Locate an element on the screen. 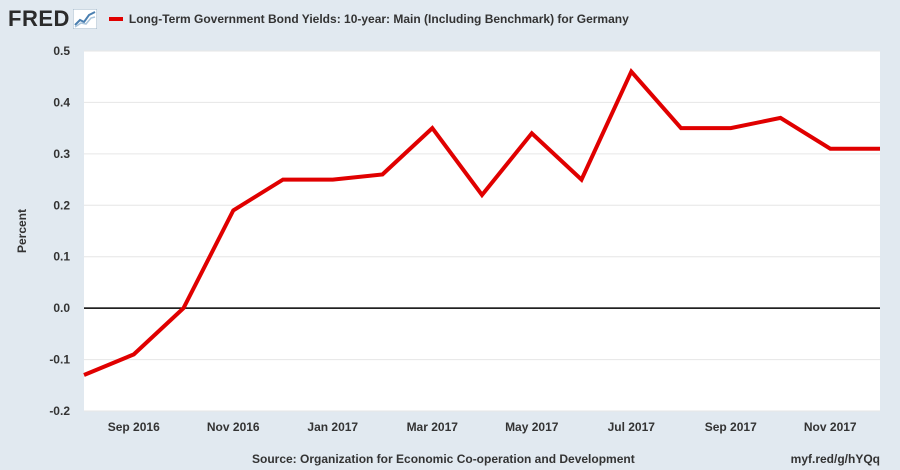 Image resolution: width=900 pixels, height=470 pixels. x-tick-label: Sep 2017 is located at coordinates (731, 427).